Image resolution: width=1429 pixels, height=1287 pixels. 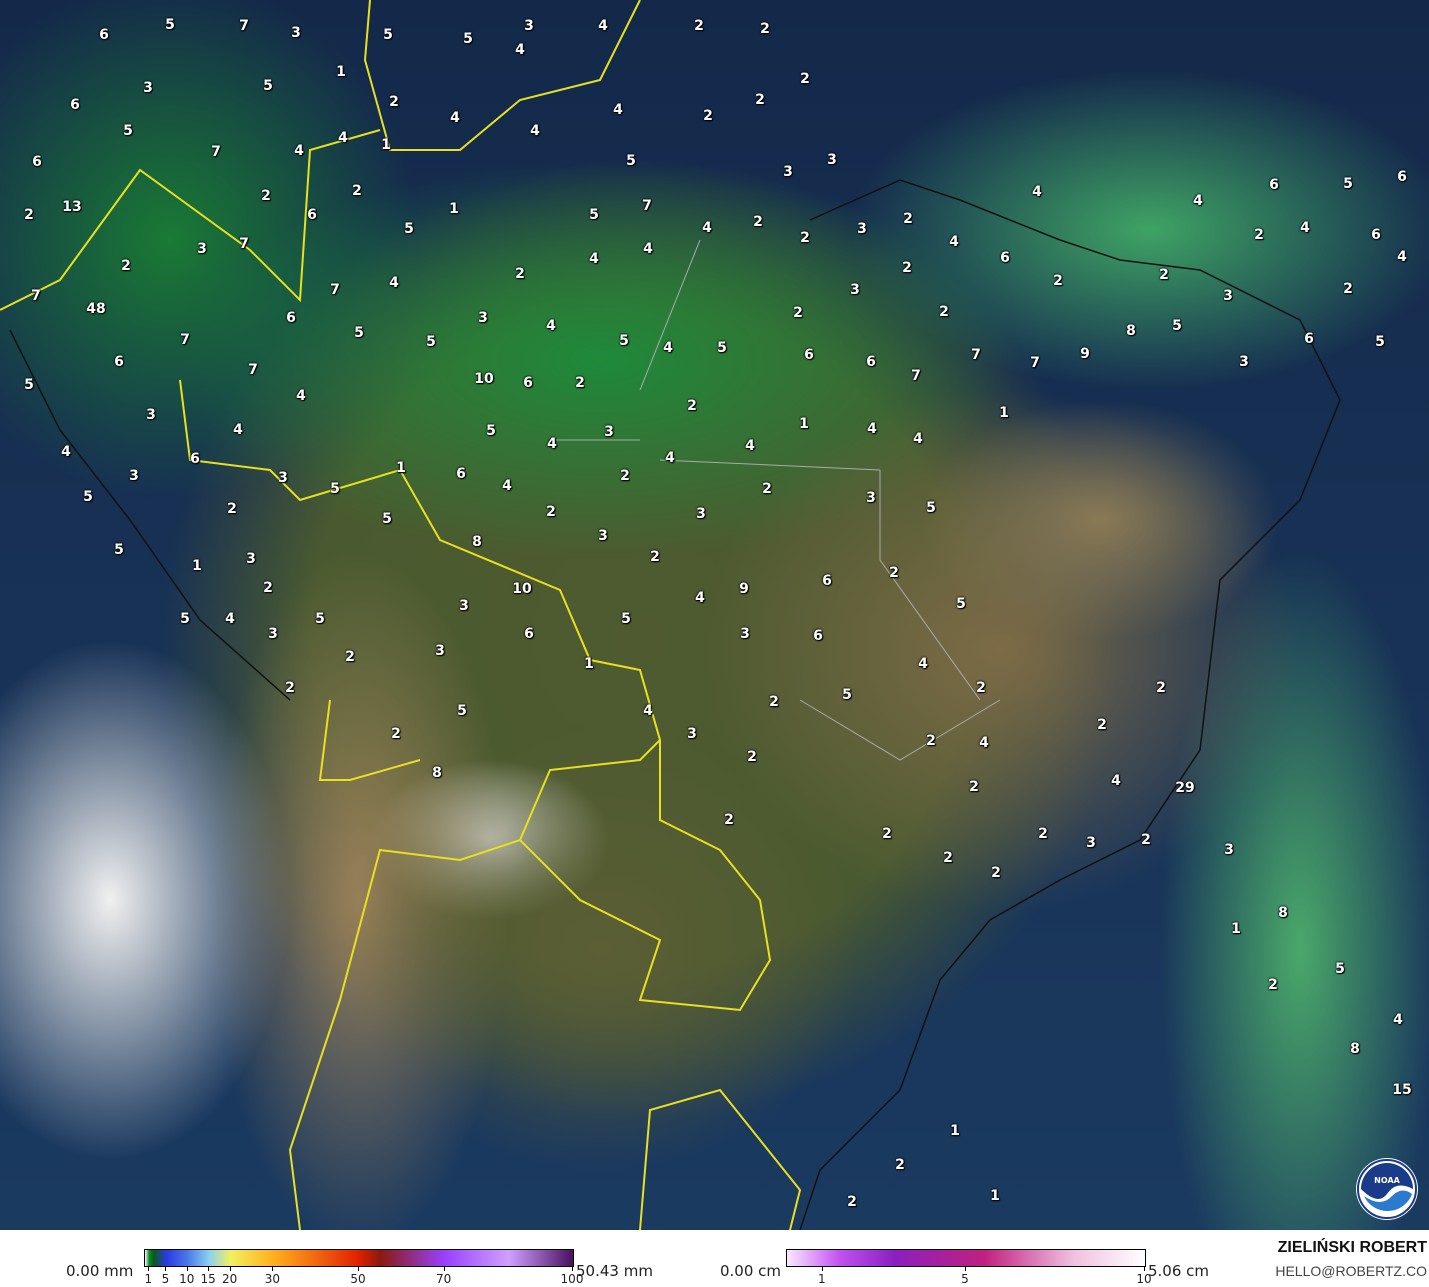 What do you see at coordinates (751, 1271) in the screenshot?
I see `snow-min-label: 0.00 cm` at bounding box center [751, 1271].